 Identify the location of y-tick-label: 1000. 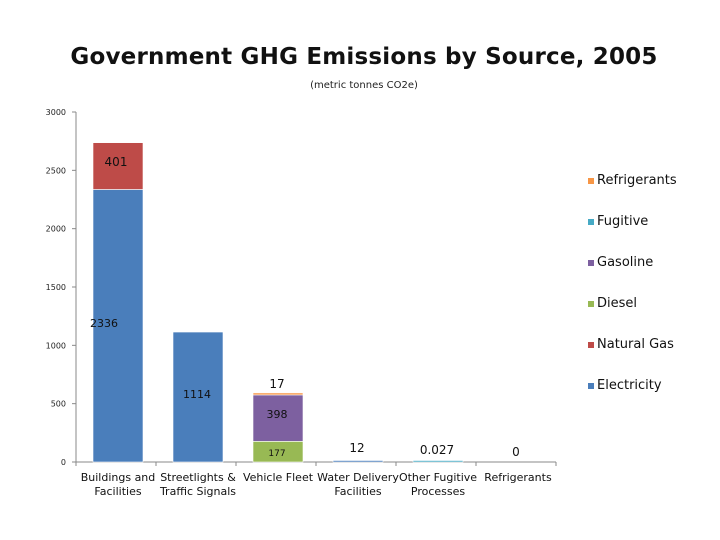
(56, 345).